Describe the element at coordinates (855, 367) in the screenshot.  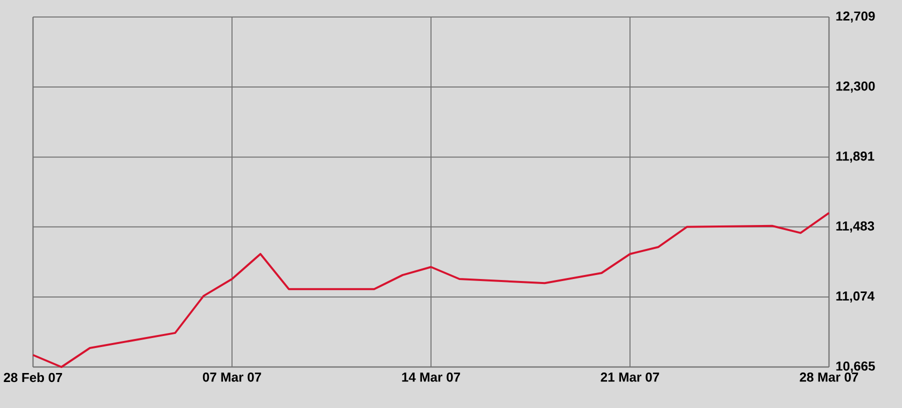
I see `y-tick-label: 10,665` at that location.